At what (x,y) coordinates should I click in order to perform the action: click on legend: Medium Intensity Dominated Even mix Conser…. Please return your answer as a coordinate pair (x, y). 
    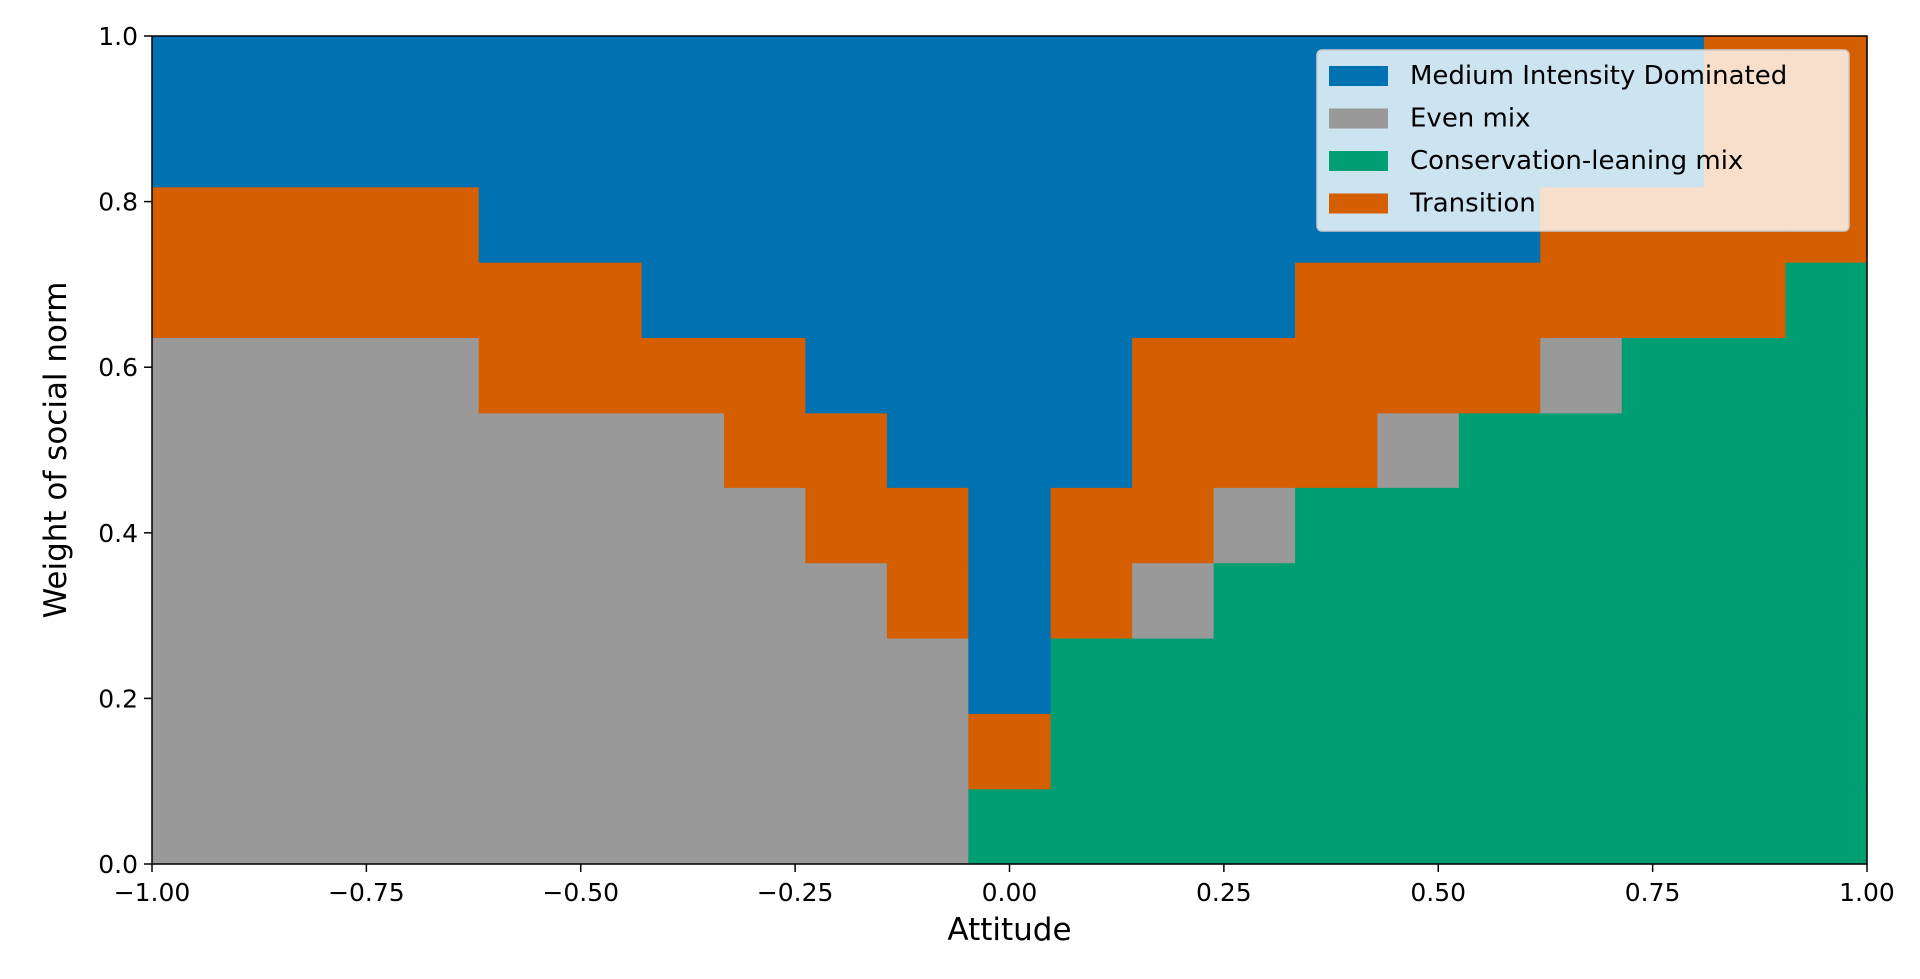
    Looking at the image, I should click on (1583, 140).